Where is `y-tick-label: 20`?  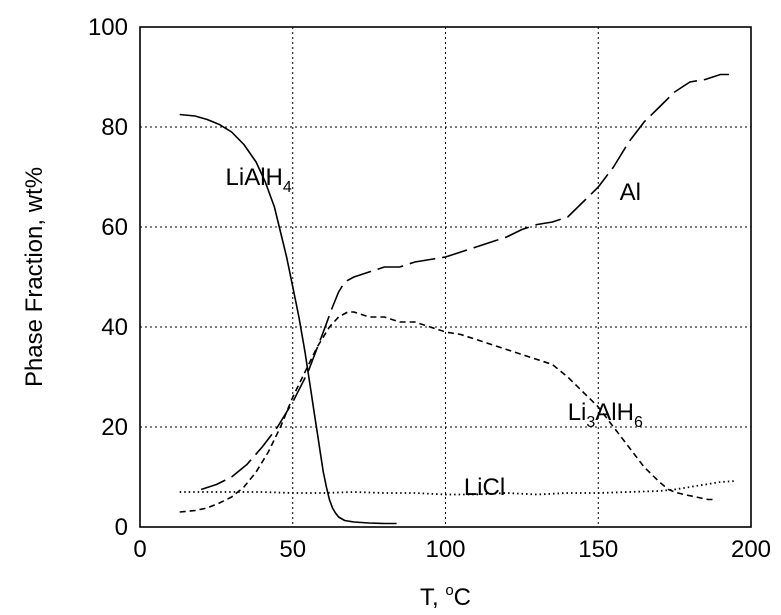
y-tick-label: 20 is located at coordinates (114, 427).